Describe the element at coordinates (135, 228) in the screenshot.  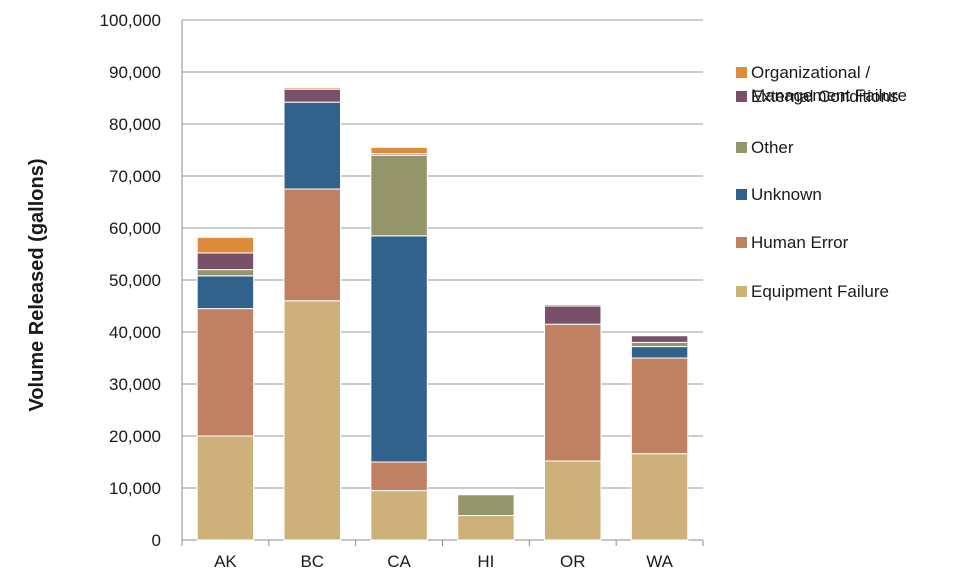
I see `y-tick-label: 60,000` at that location.